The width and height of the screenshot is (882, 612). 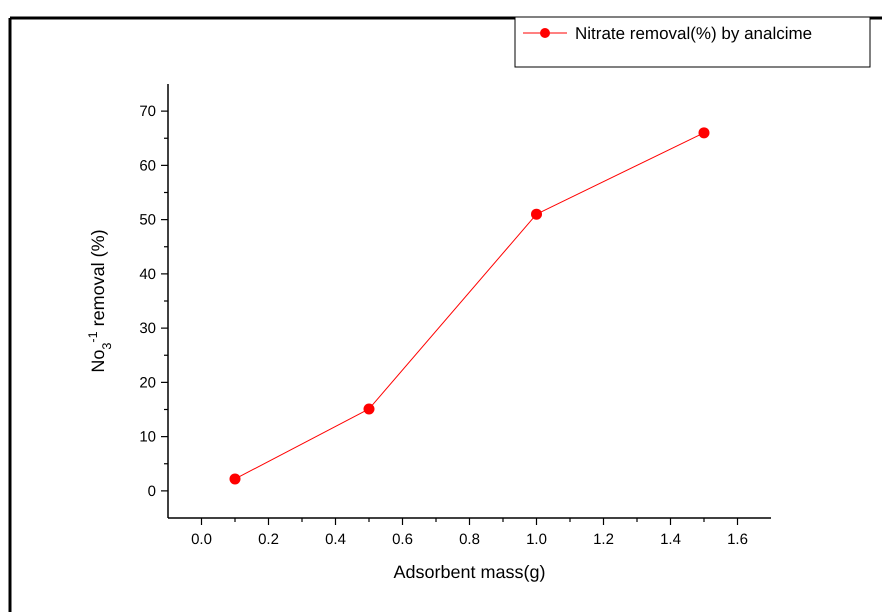 I want to click on x-axis-title: Adsorbent mass(g), so click(x=469, y=572).